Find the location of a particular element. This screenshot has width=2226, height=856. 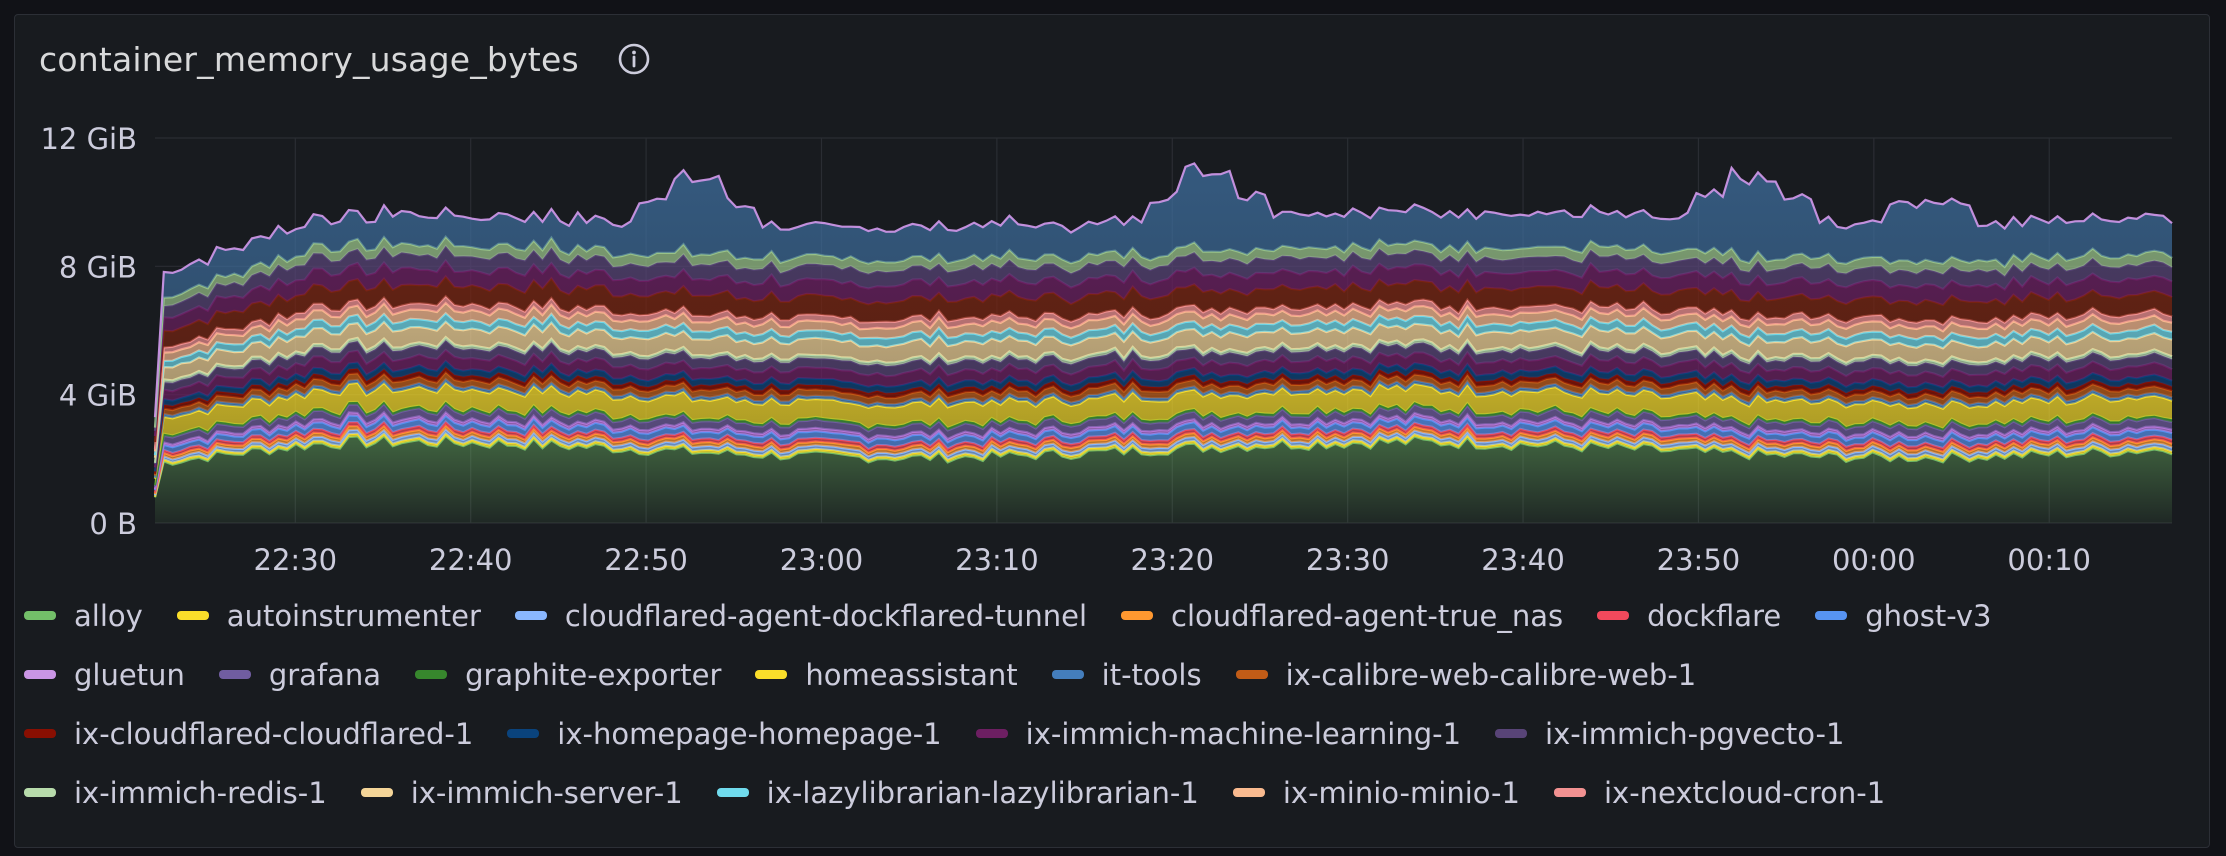

y-tick-label: 12 GiB is located at coordinates (88, 139).